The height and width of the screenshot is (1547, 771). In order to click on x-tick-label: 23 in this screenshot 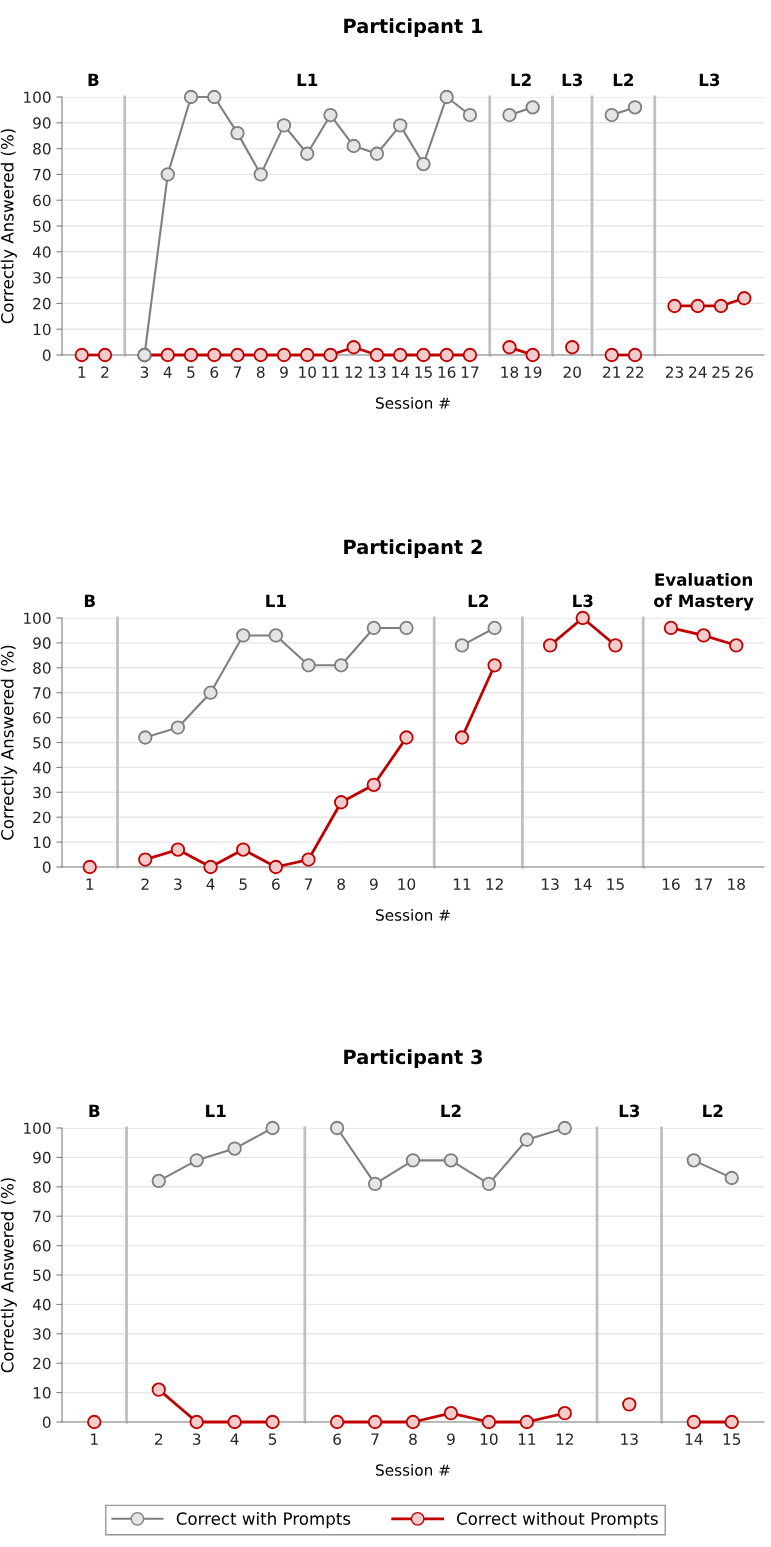, I will do `click(674, 372)`.